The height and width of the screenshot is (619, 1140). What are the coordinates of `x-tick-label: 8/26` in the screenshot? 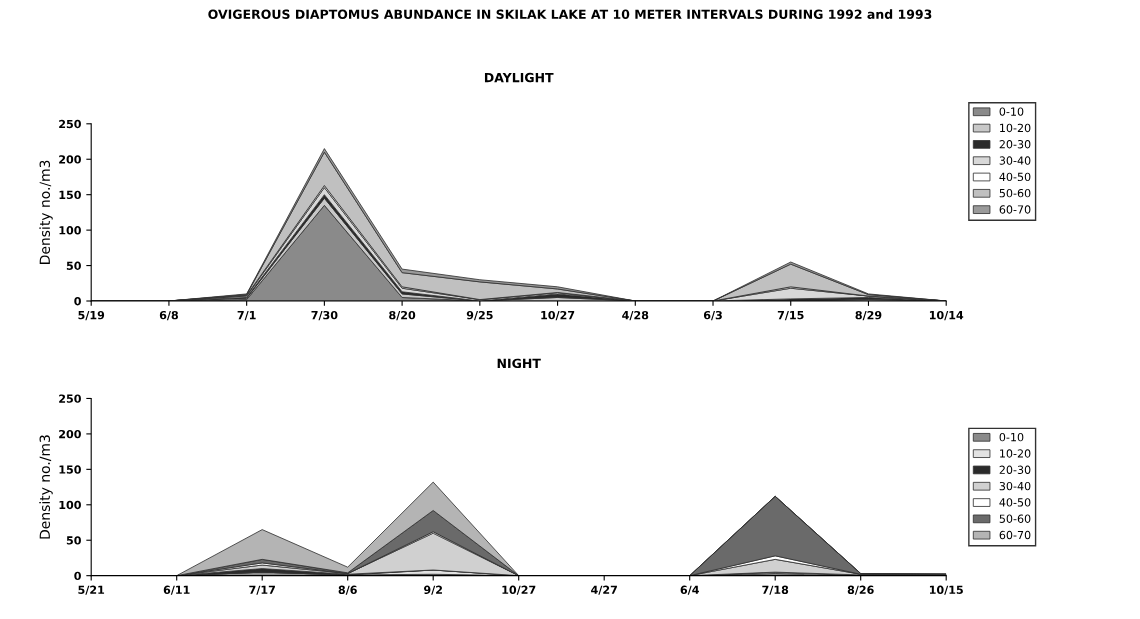 It's located at (860, 590).